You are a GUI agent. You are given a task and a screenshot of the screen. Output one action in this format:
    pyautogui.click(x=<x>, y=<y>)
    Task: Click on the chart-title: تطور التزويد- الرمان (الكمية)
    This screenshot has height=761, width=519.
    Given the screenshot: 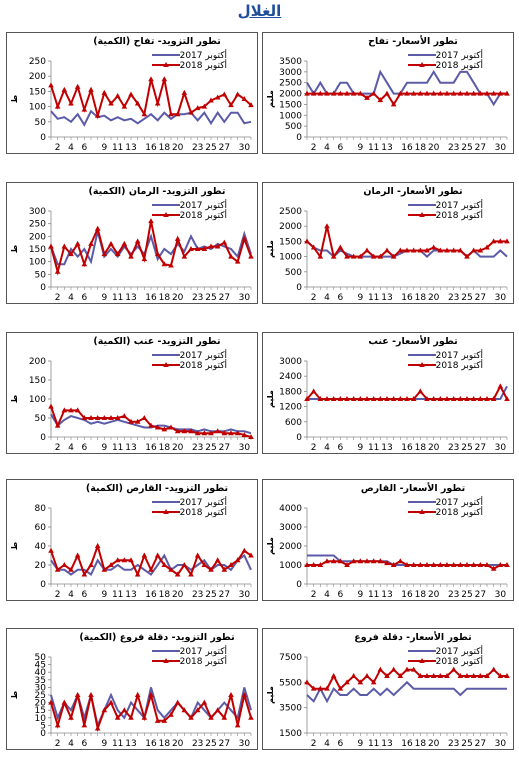 What is the action you would take?
    pyautogui.click(x=156, y=191)
    